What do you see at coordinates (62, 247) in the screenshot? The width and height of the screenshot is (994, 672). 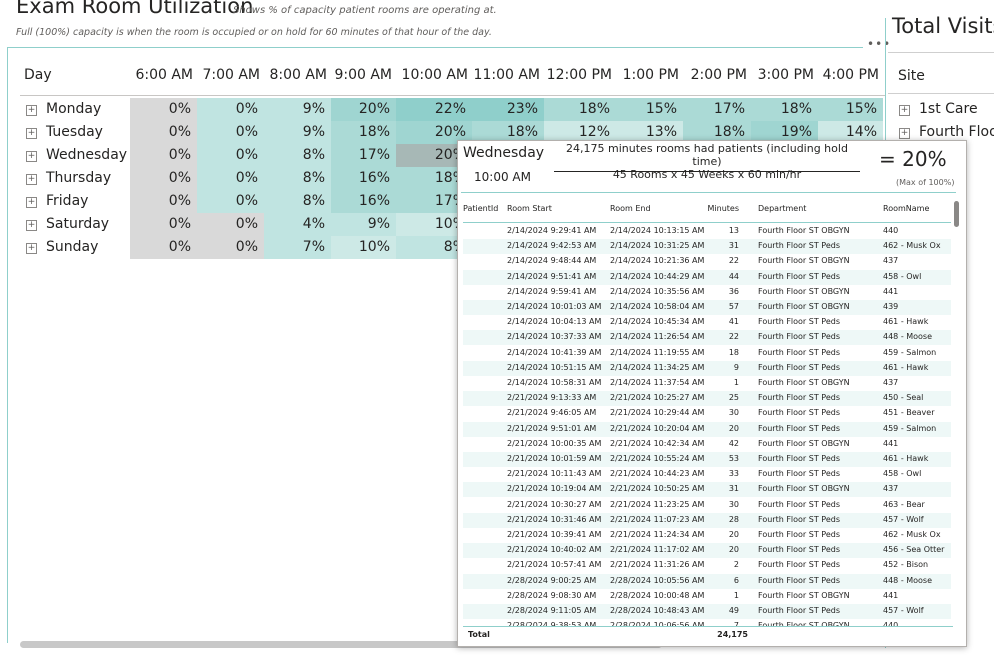 I see `row-header: + Sunday` at bounding box center [62, 247].